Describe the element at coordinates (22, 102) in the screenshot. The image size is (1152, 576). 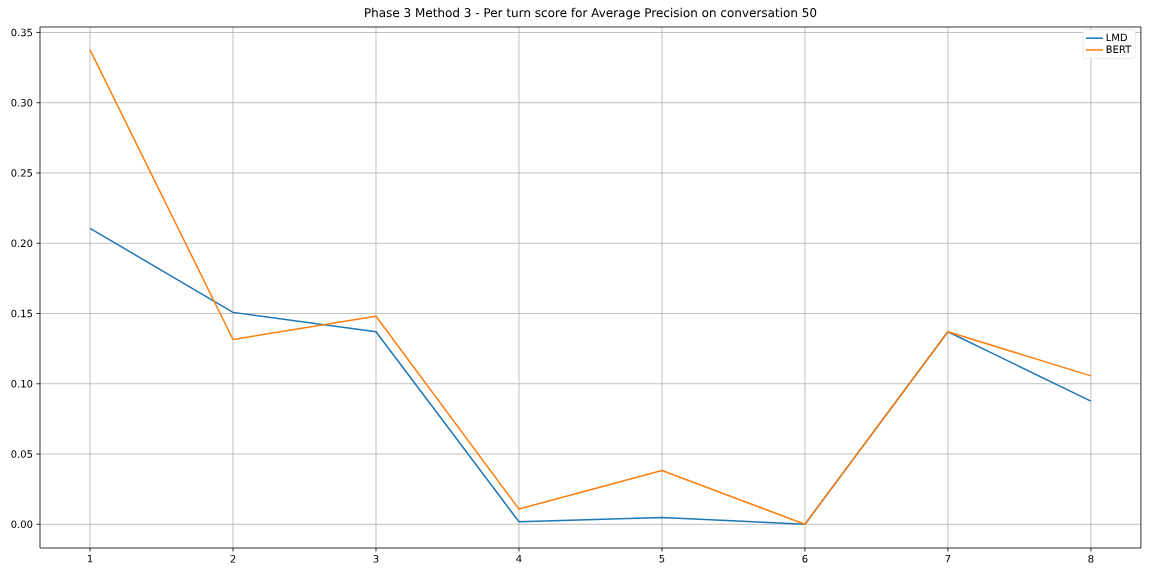
I see `y-tick-label: 0.30` at that location.